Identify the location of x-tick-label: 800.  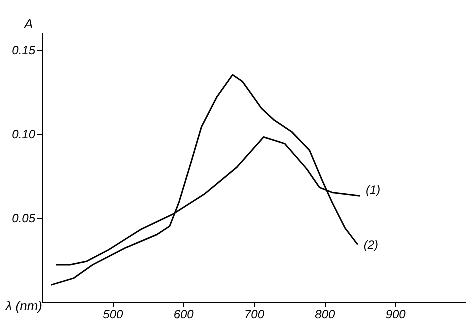
(325, 315).